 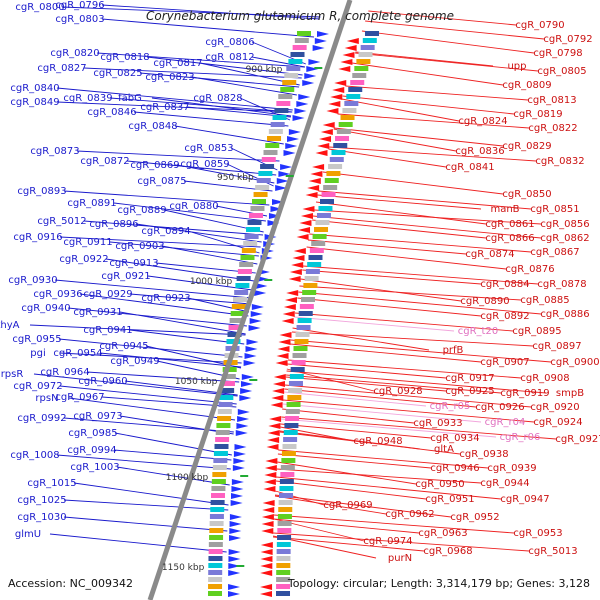 I want to click on gene-label: cgR_0859, so click(x=204, y=164).